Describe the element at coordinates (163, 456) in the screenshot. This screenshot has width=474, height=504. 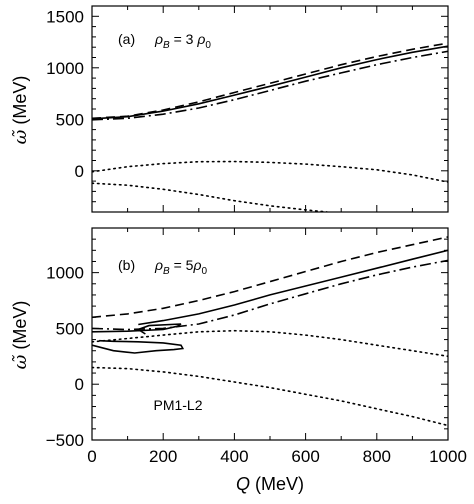
I see `x-tick-label: 200` at that location.